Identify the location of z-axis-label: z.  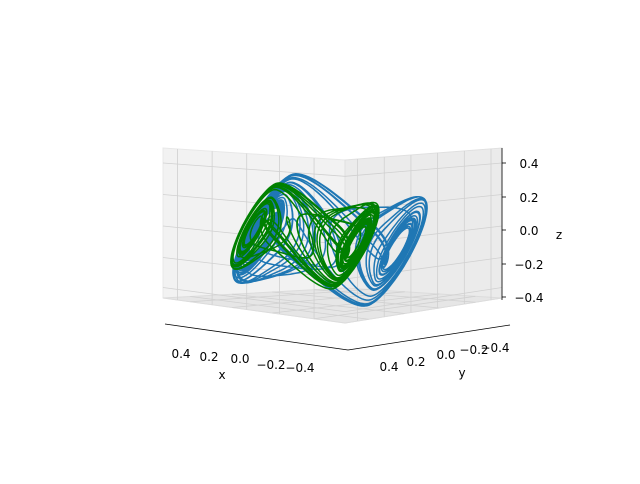
(559, 235).